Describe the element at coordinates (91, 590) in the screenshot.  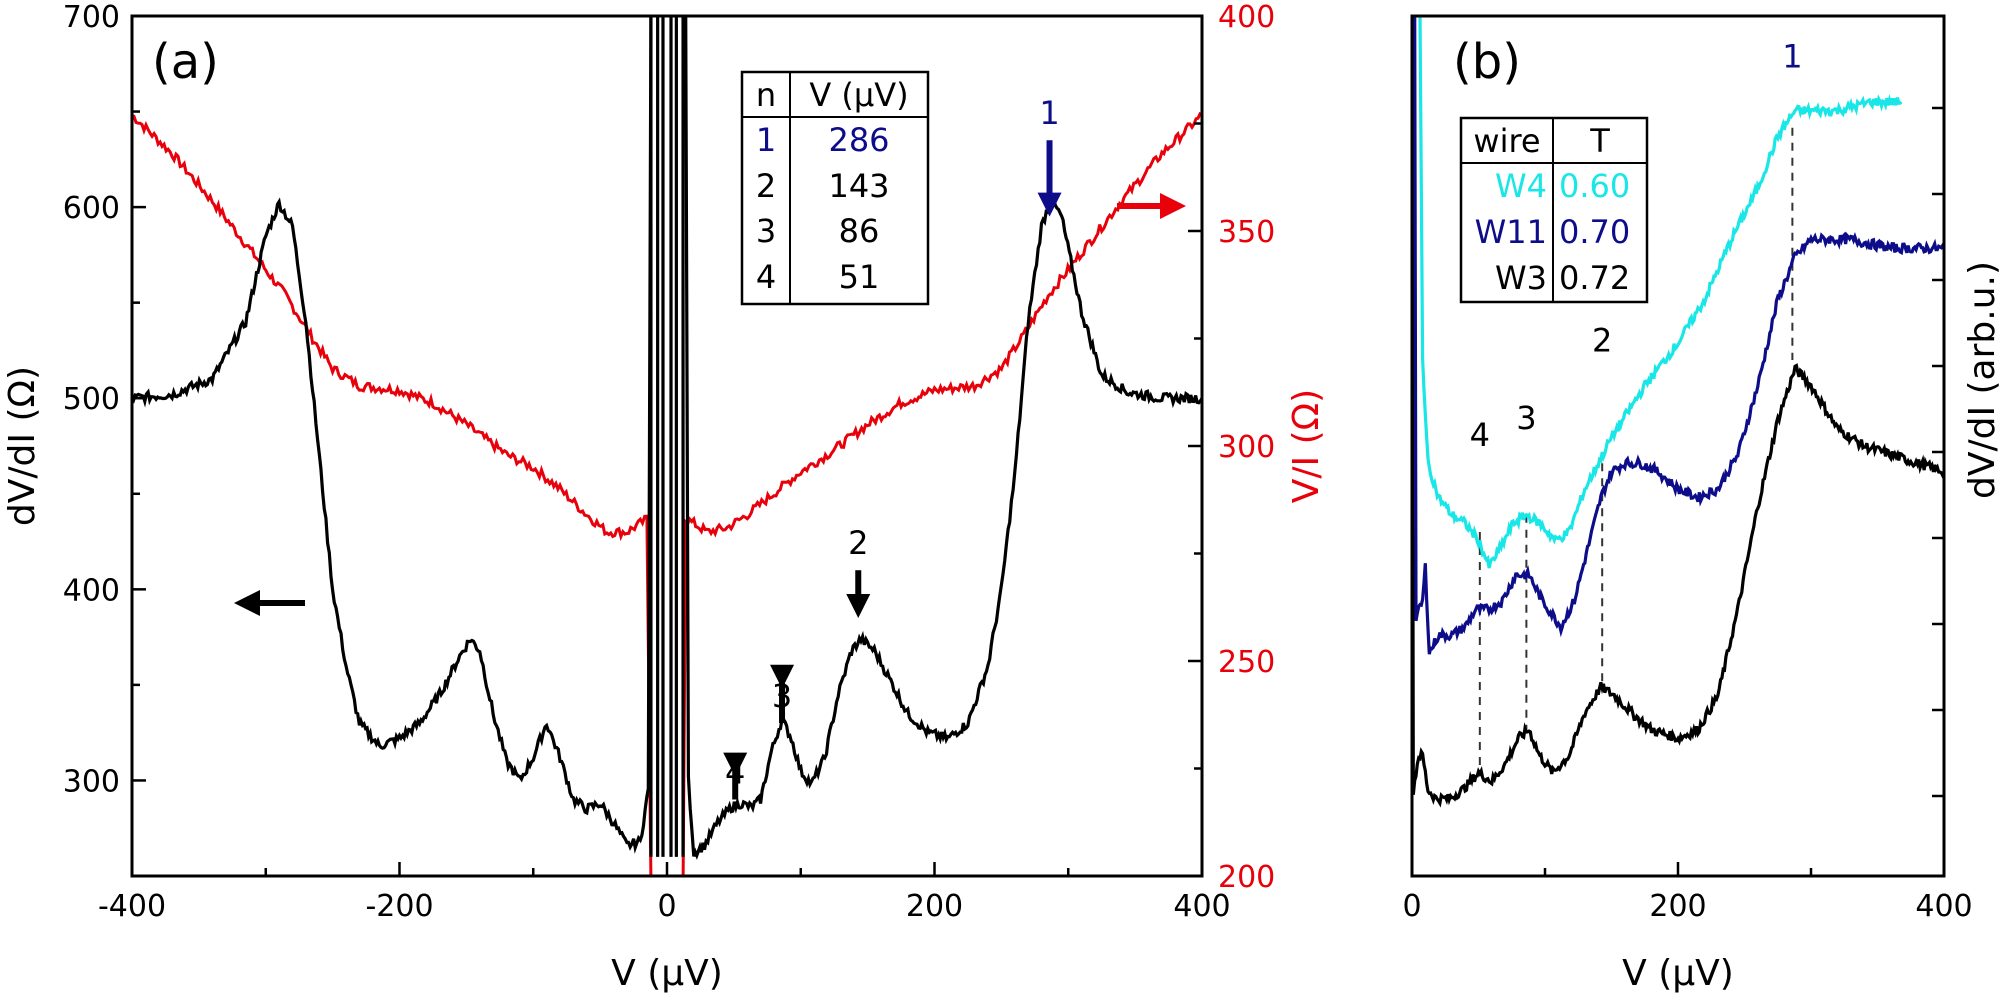
I see `y-tick-label: 400` at that location.